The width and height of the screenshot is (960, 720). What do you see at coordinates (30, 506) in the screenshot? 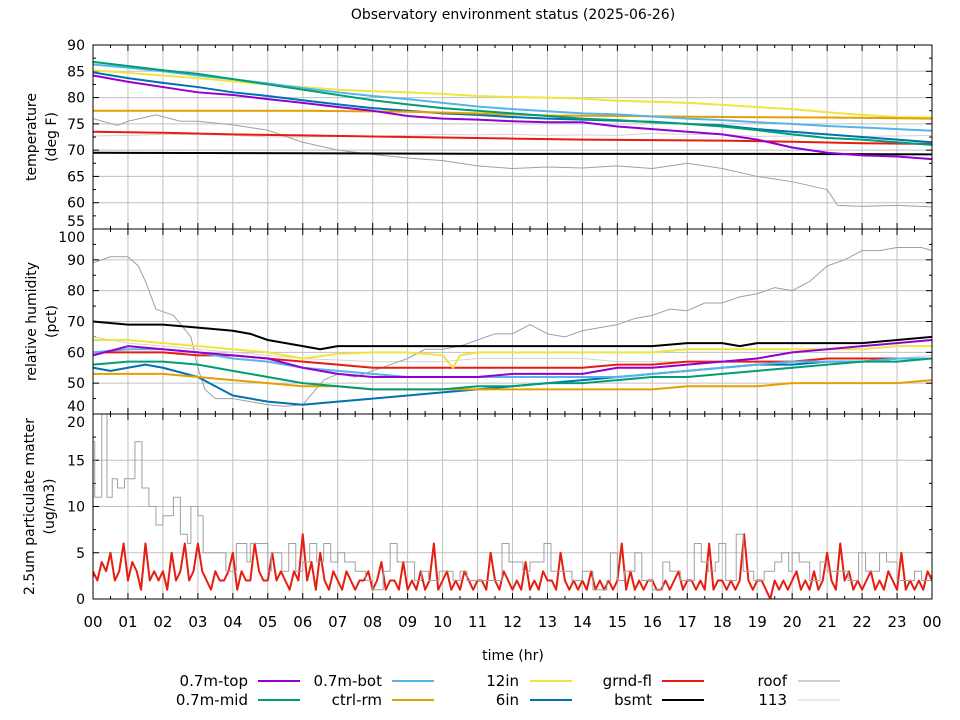
I see `y-axis-label: 2.5um particulate matter` at bounding box center [30, 506].